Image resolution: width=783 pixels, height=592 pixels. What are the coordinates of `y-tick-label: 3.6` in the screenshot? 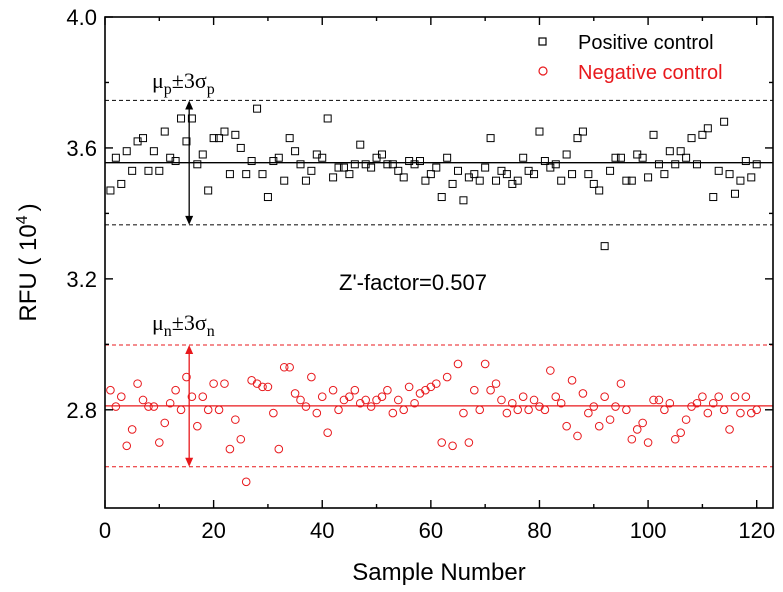 It's located at (81, 148).